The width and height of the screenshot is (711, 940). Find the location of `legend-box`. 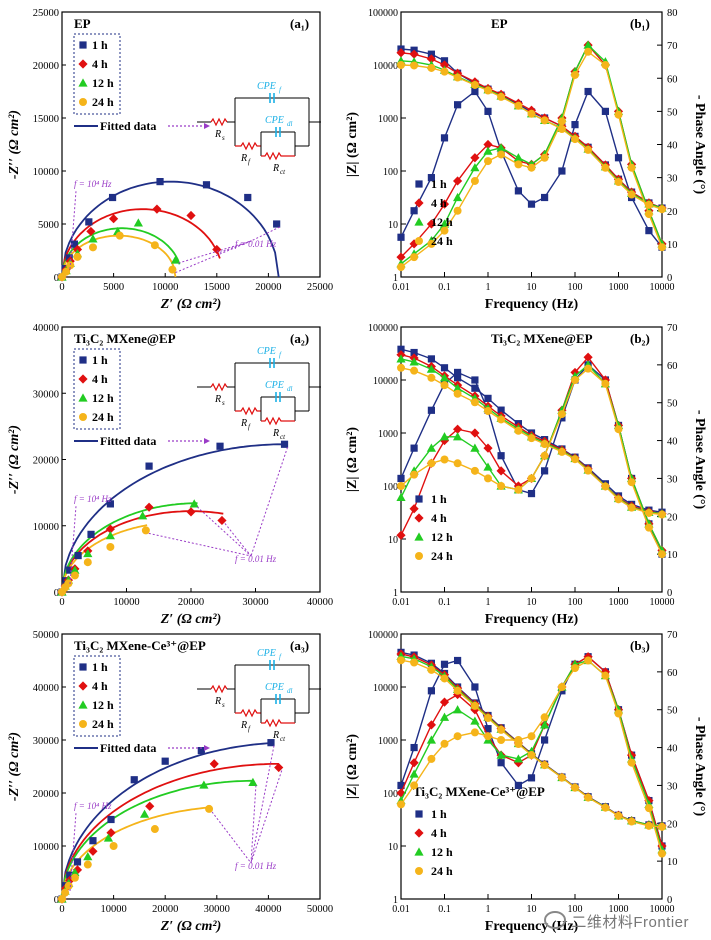

legend-box is located at coordinates (97, 389).